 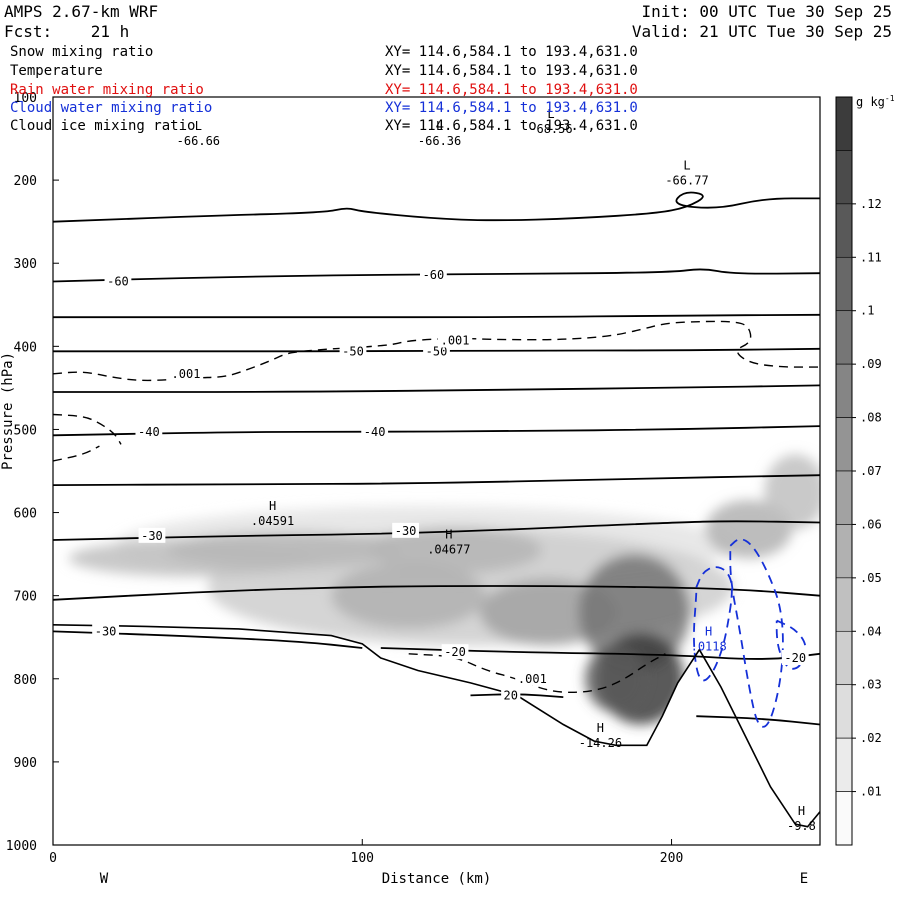 I want to click on extremum-value-4: .04591, so click(x=272, y=521).